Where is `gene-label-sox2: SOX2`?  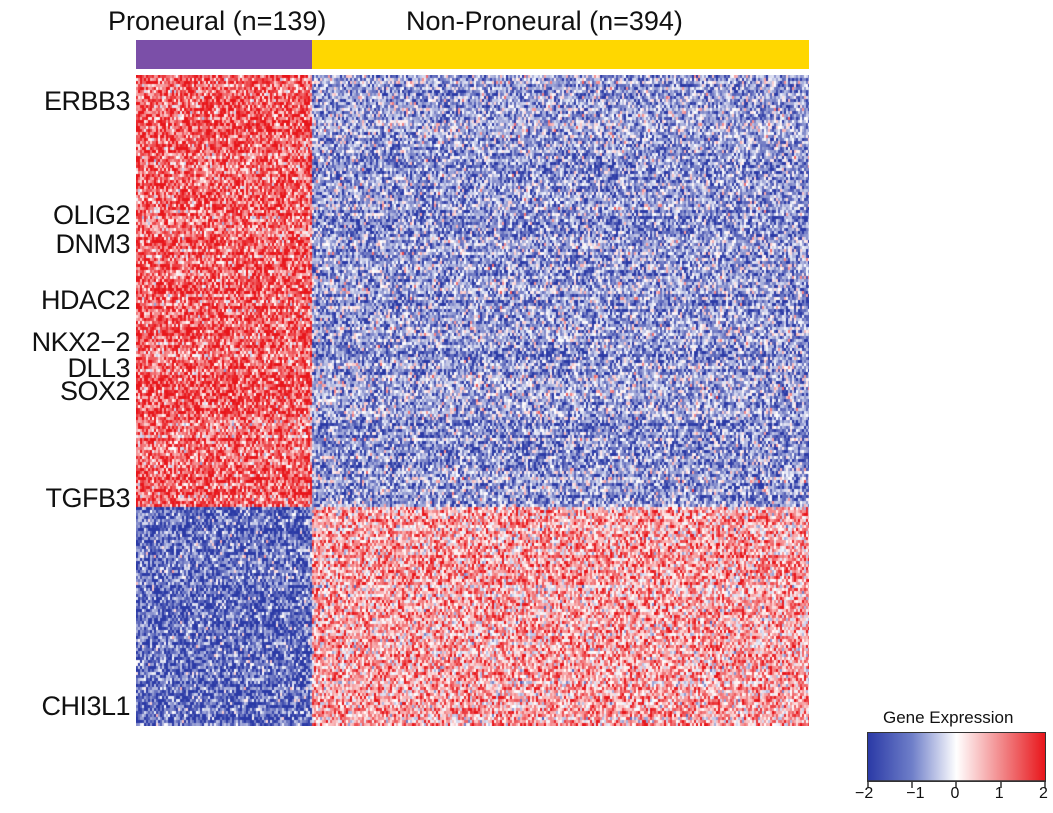 gene-label-sox2: SOX2 is located at coordinates (95, 390).